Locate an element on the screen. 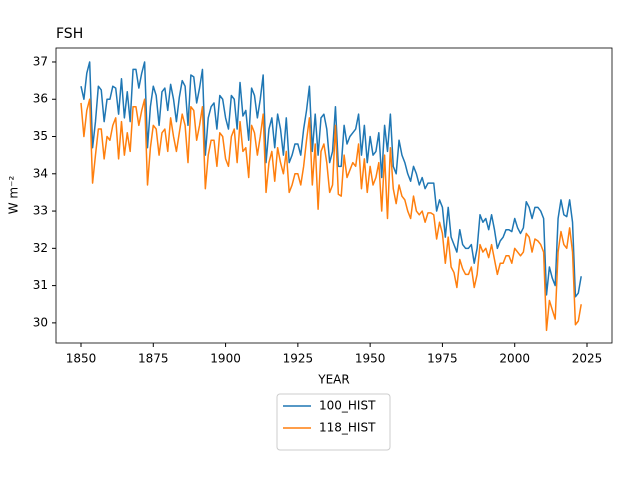  y-tick-label: 36 is located at coordinates (40, 99).